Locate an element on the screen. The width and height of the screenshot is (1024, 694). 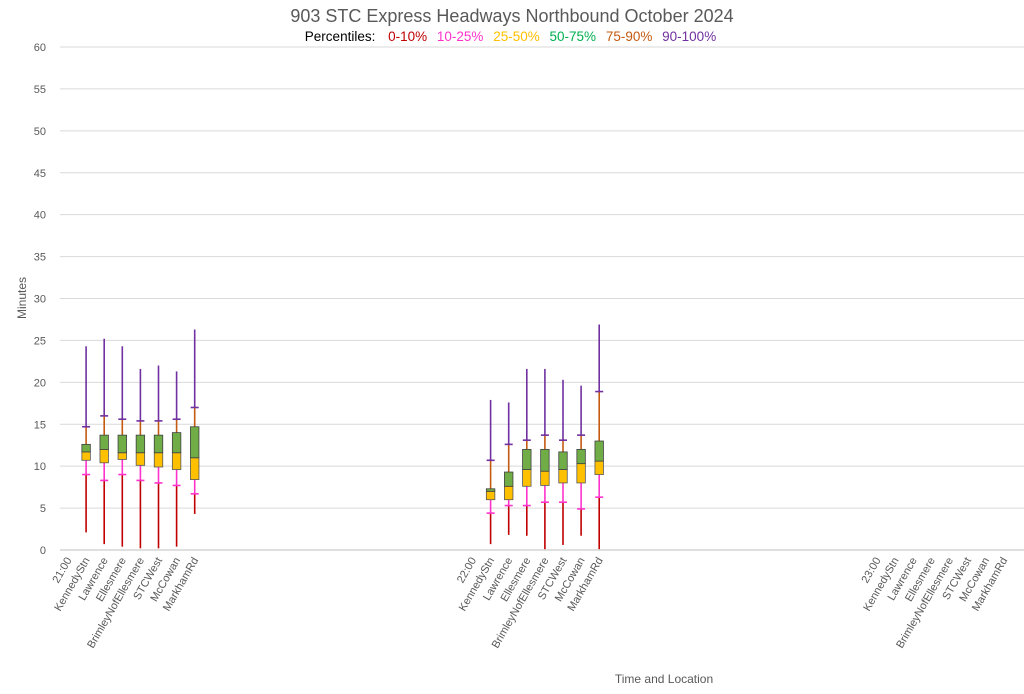
box-2100-Ellesmere is located at coordinates (122, 446).